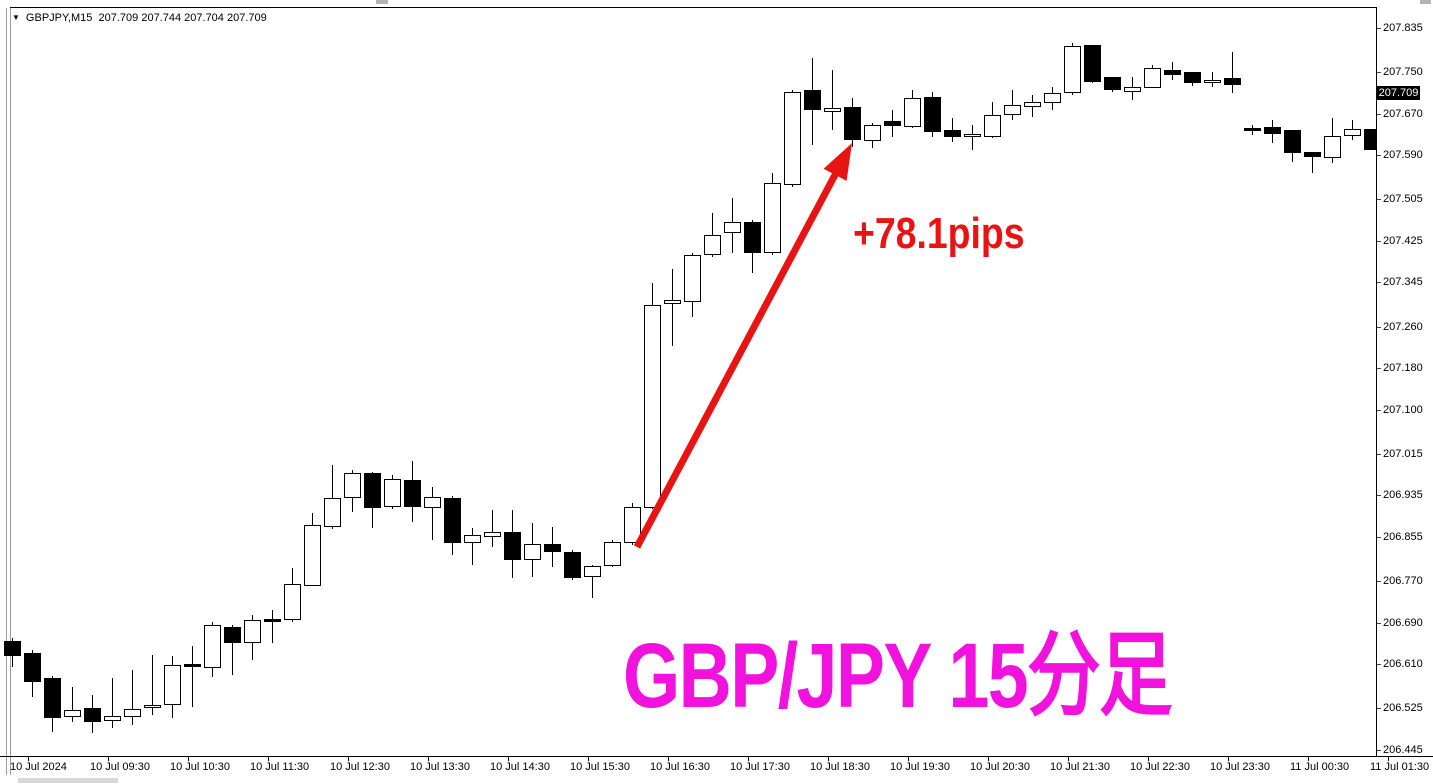 The image size is (1433, 784). What do you see at coordinates (1403, 453) in the screenshot?
I see `price-label: 207.015` at bounding box center [1403, 453].